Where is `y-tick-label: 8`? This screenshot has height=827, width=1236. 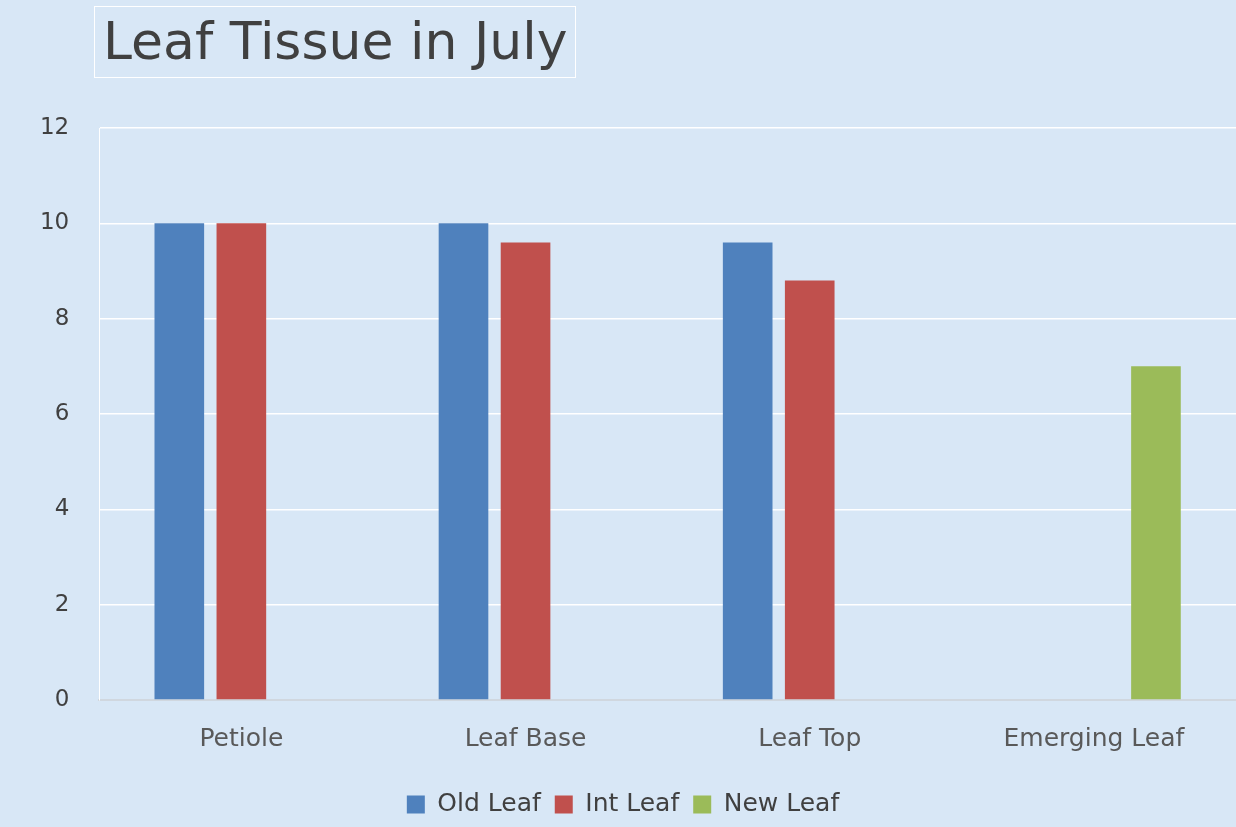
y-tick-label: 8 is located at coordinates (62, 316).